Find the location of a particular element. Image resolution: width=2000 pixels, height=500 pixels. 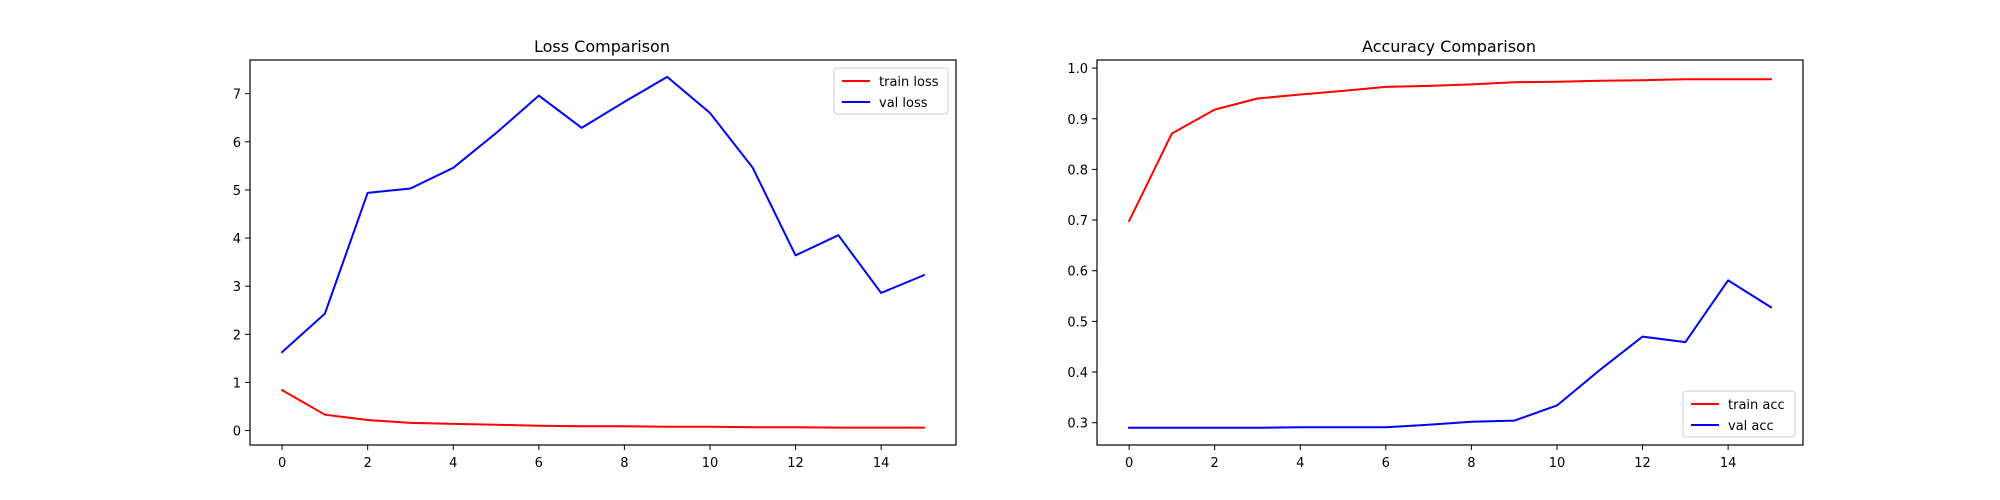

y-tick-label: 0.6 is located at coordinates (1077, 272).